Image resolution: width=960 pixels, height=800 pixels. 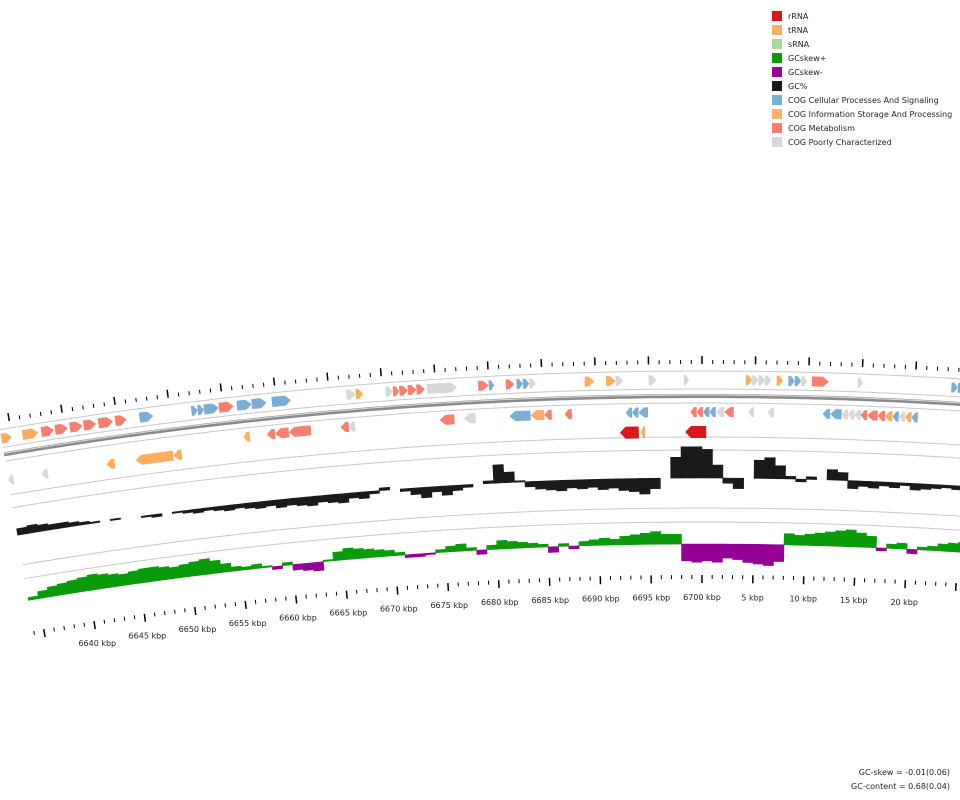 I want to click on axis-tick-label: 6670 kbp, so click(x=399, y=609).